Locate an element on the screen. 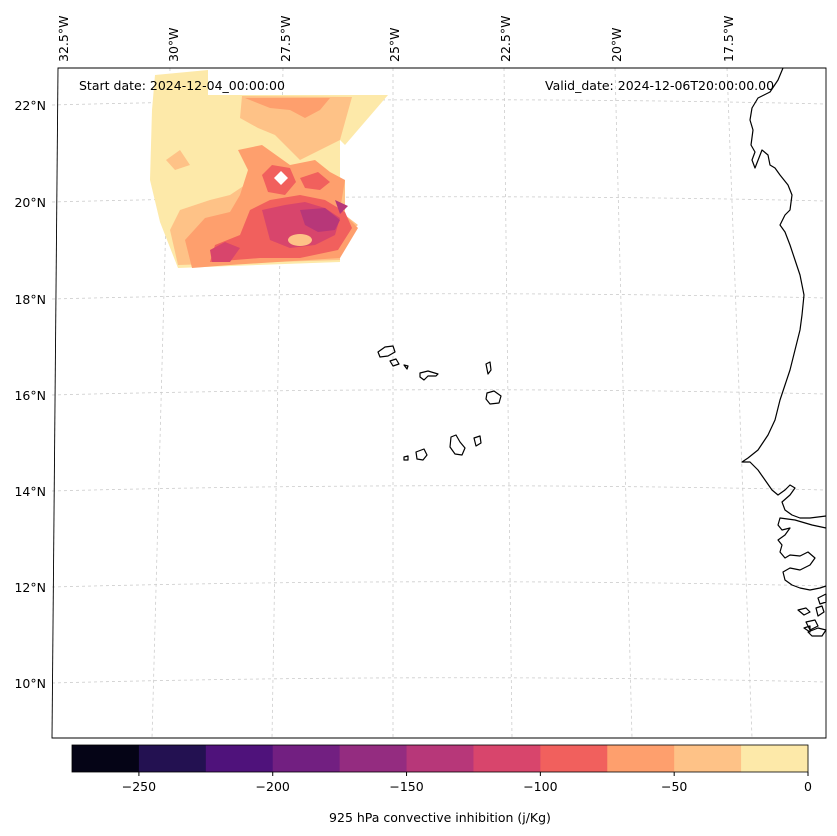  boa-vista-island is located at coordinates (493, 397).